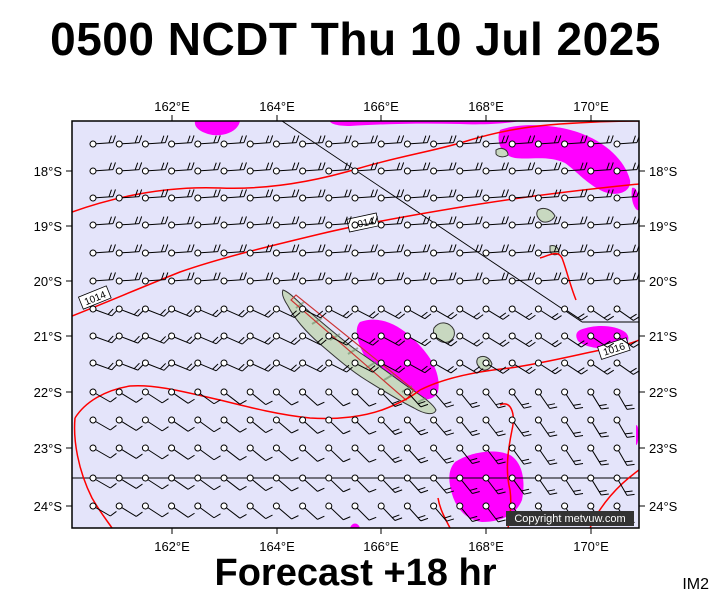  What do you see at coordinates (486, 546) in the screenshot?
I see `lon-label-bottom-168: 168°E` at bounding box center [486, 546].